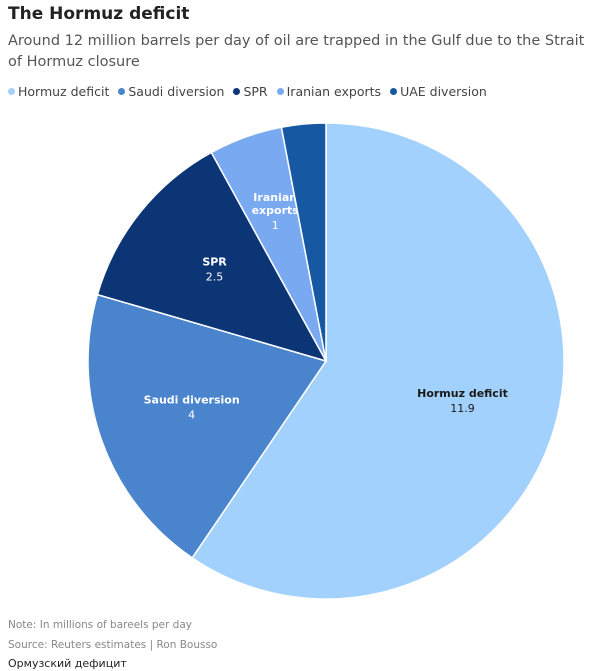 This screenshot has width=602, height=671. What do you see at coordinates (462, 408) in the screenshot?
I see `slice-value-label: 11.9` at bounding box center [462, 408].